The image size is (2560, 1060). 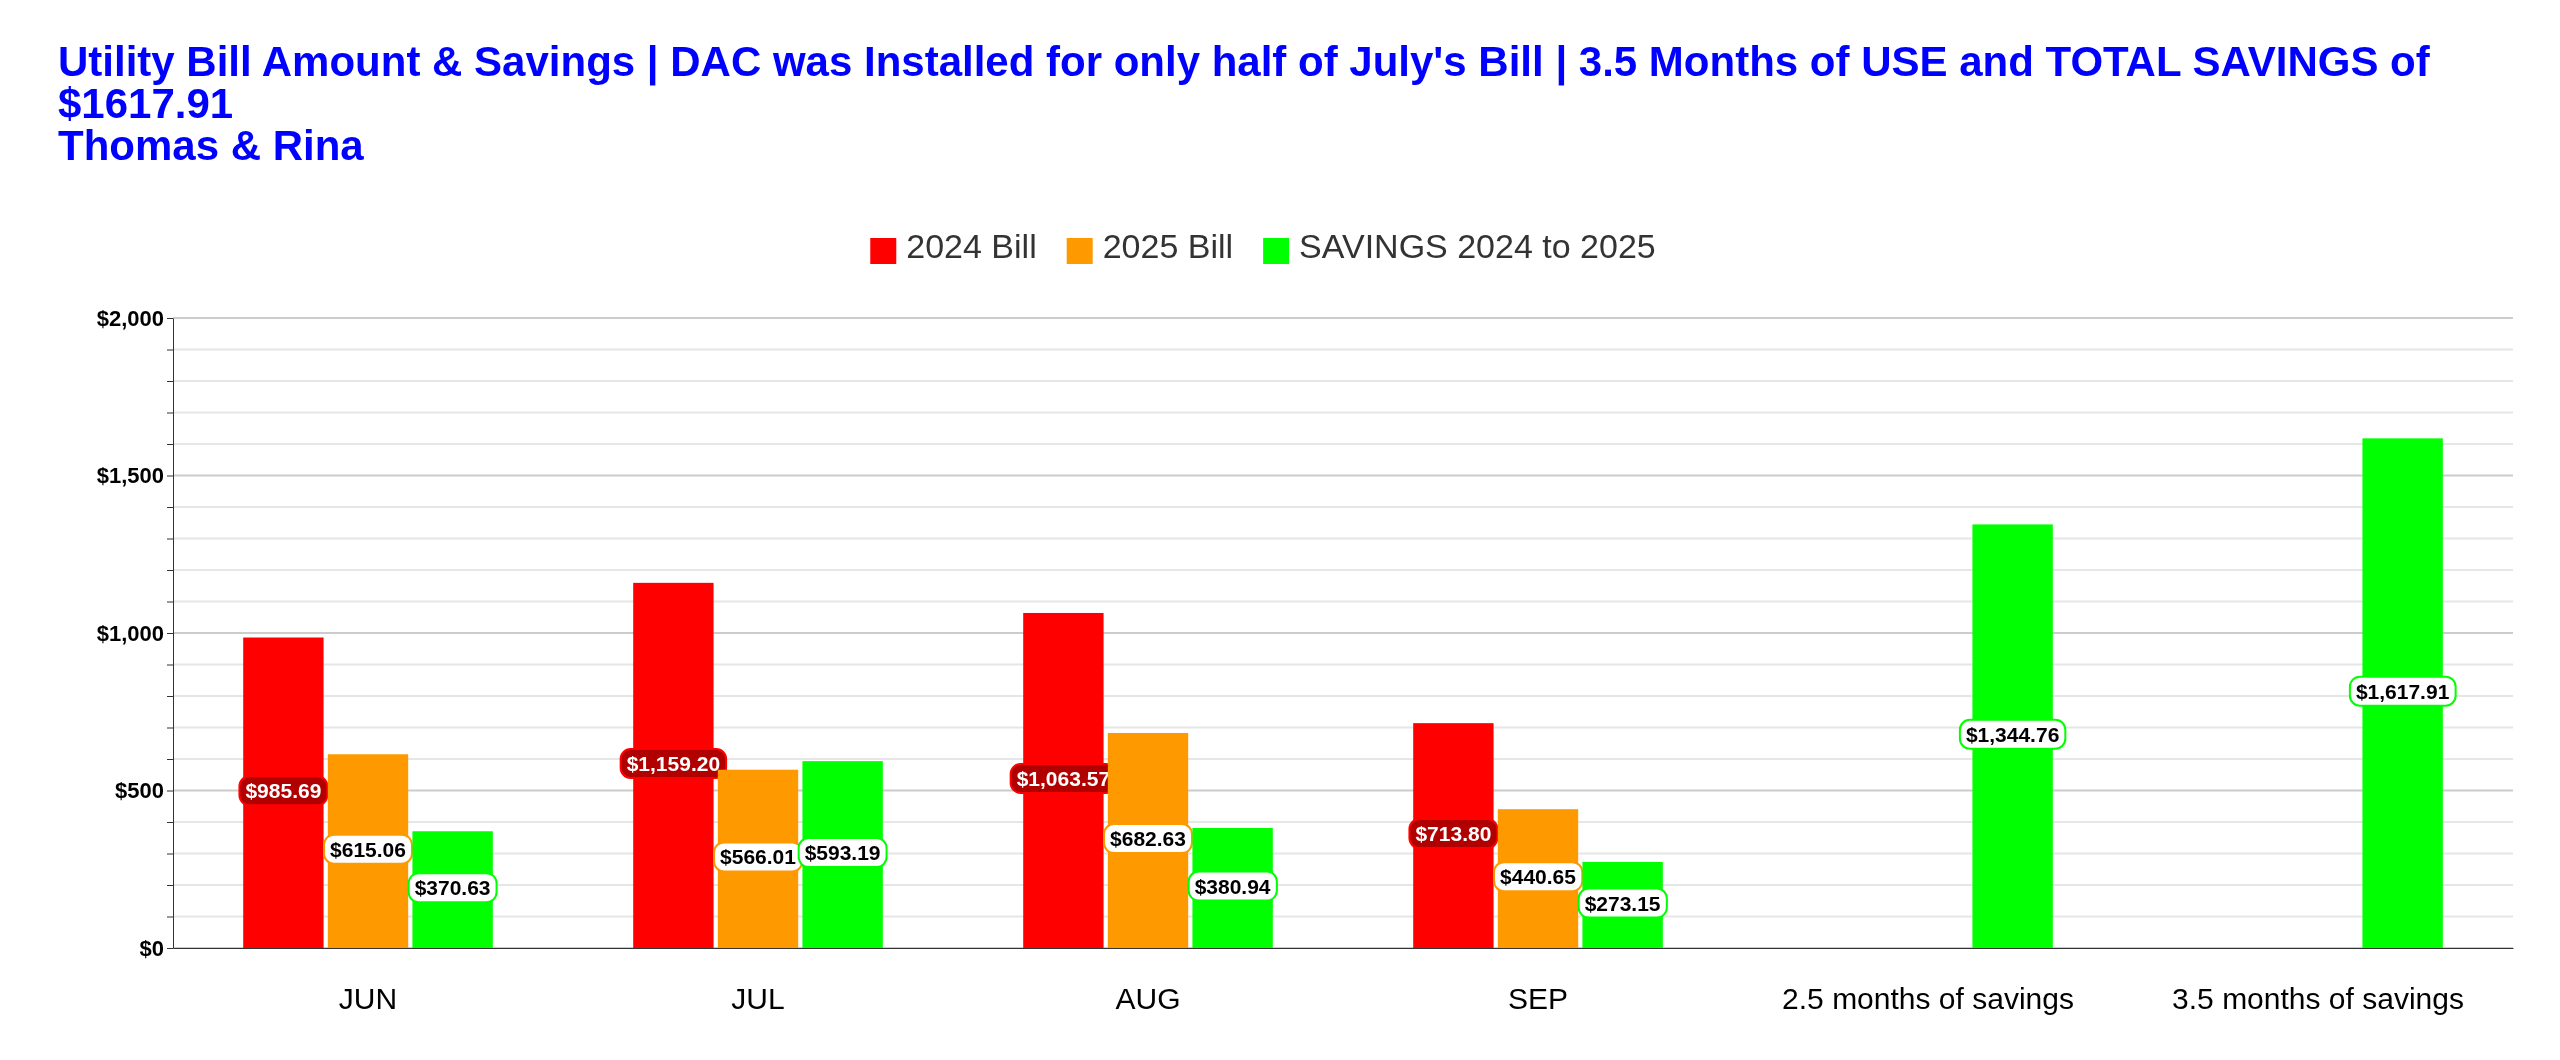 What do you see at coordinates (452, 888) in the screenshot?
I see `data-label: $370.63` at bounding box center [452, 888].